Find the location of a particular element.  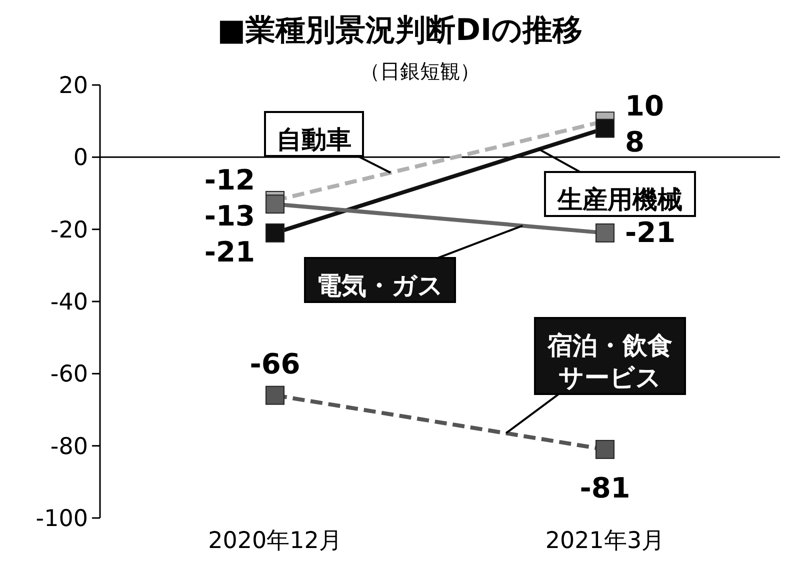

series-label: 自動車 is located at coordinates (314, 139).